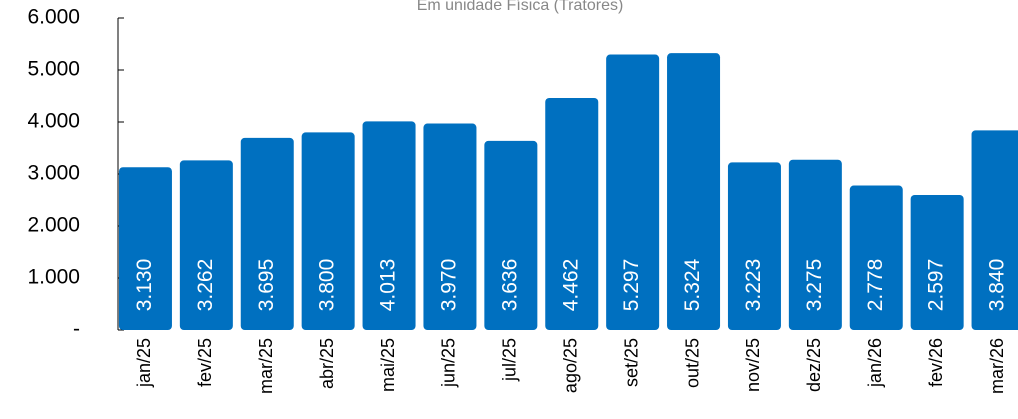  I want to click on value-label: 3.800, so click(327, 285).